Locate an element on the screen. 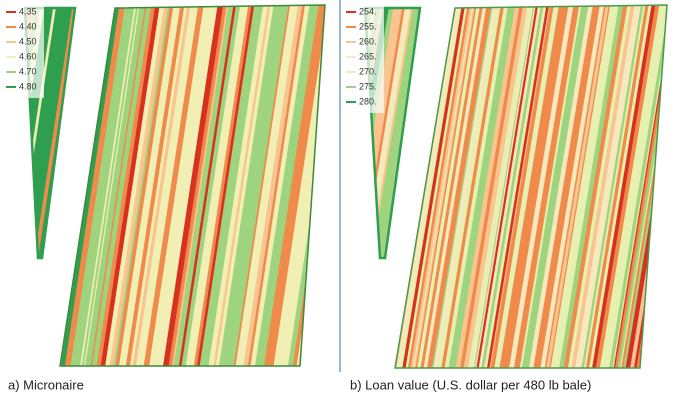  legend-label: 265. is located at coordinates (368, 56).